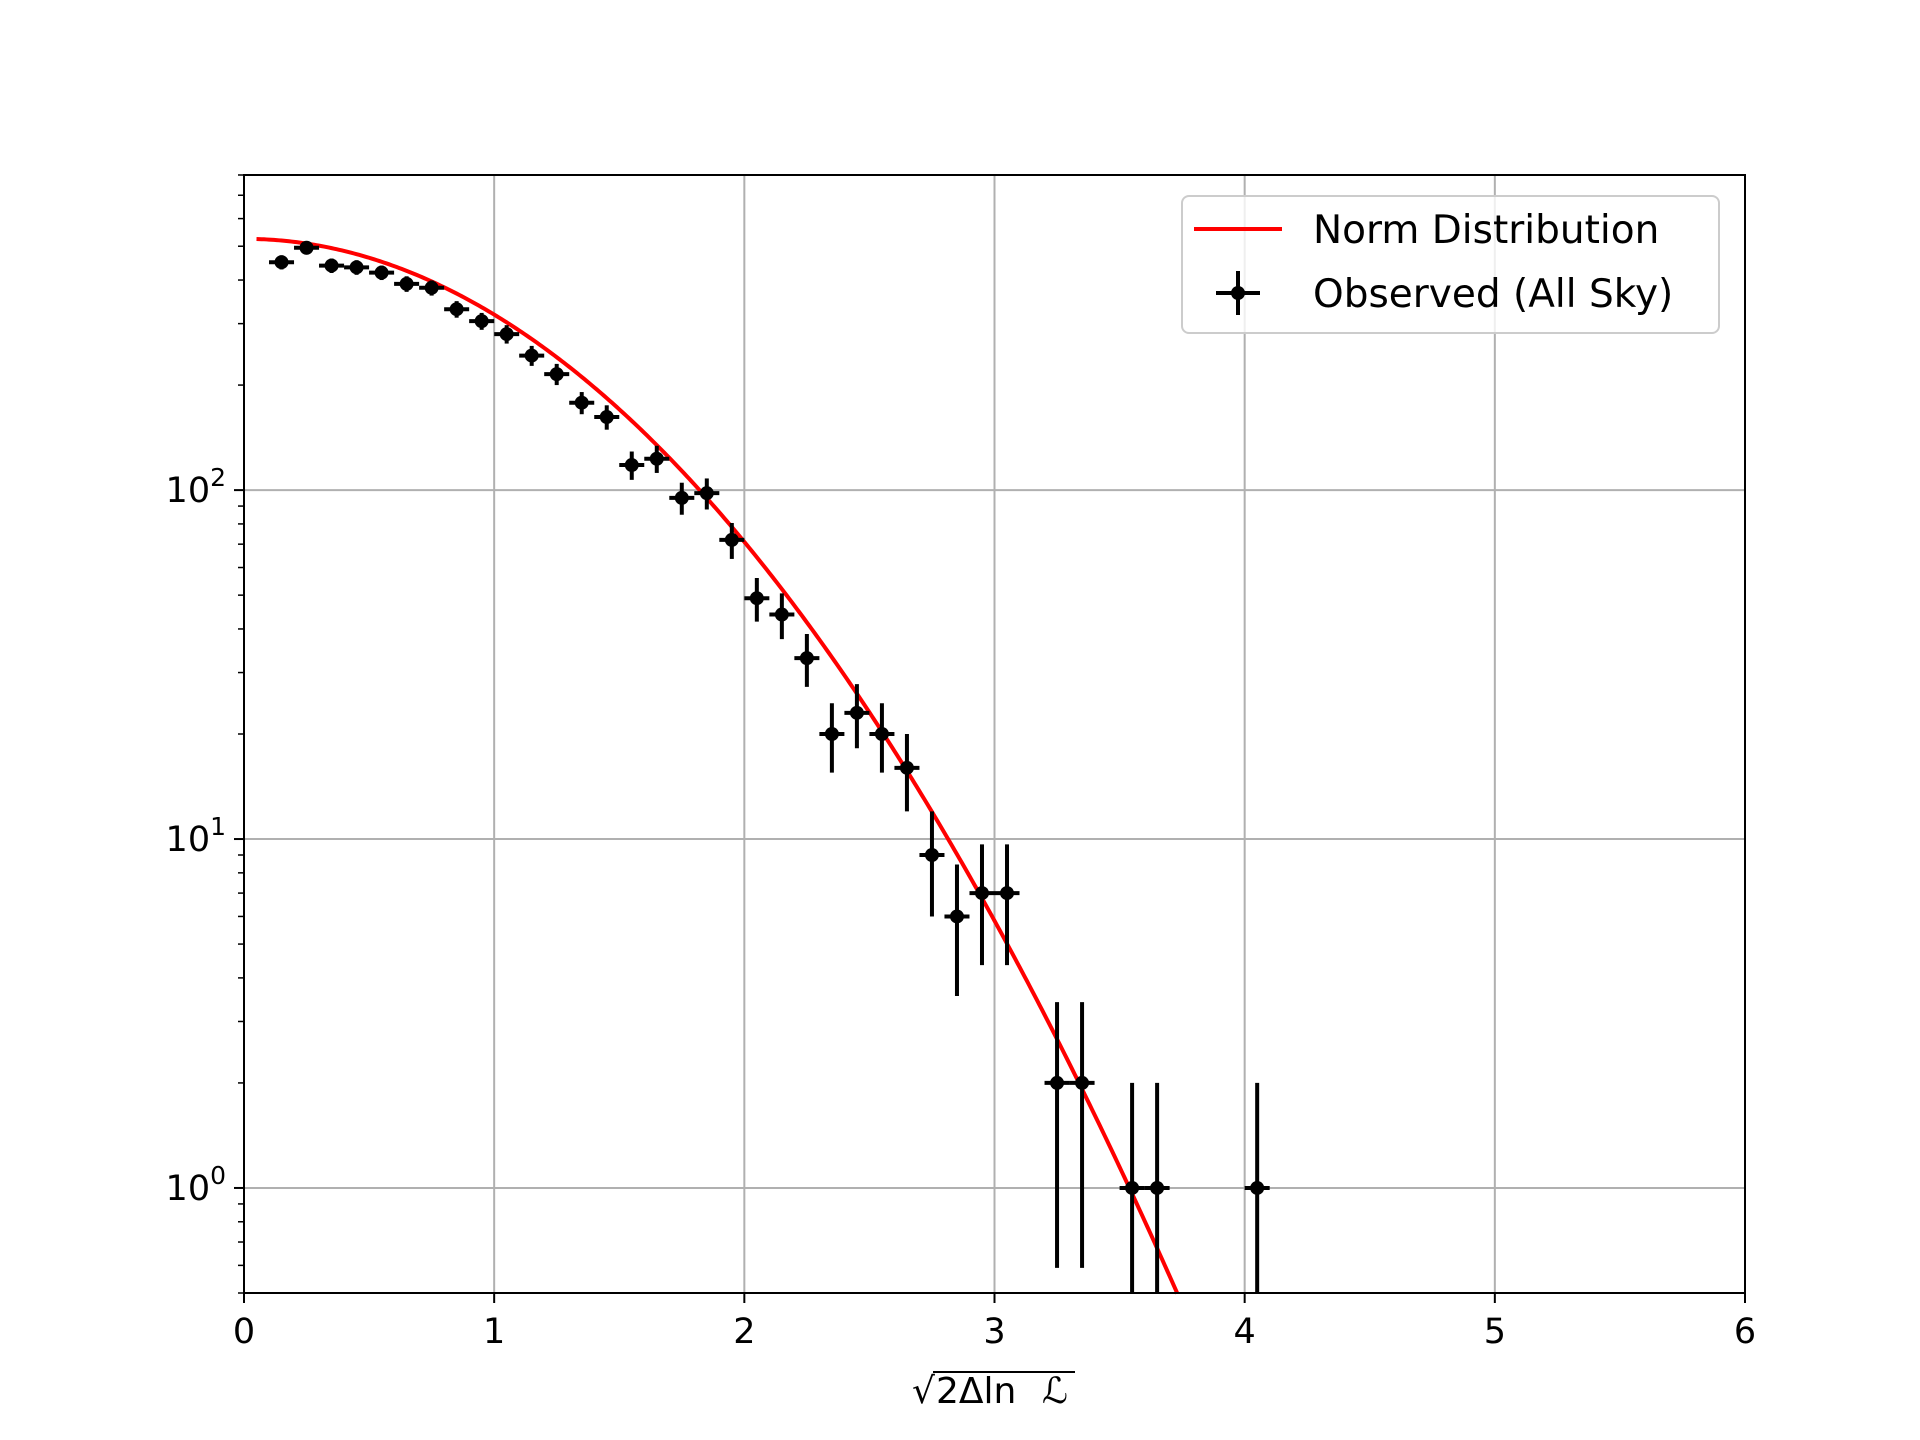  I want to click on x-axis-label-body: 2Δln, so click(976, 1391).